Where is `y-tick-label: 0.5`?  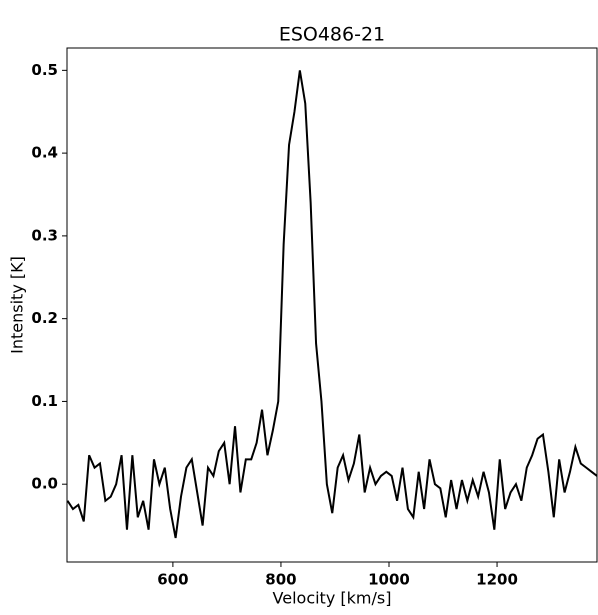 y-tick-label: 0.5 is located at coordinates (44, 70).